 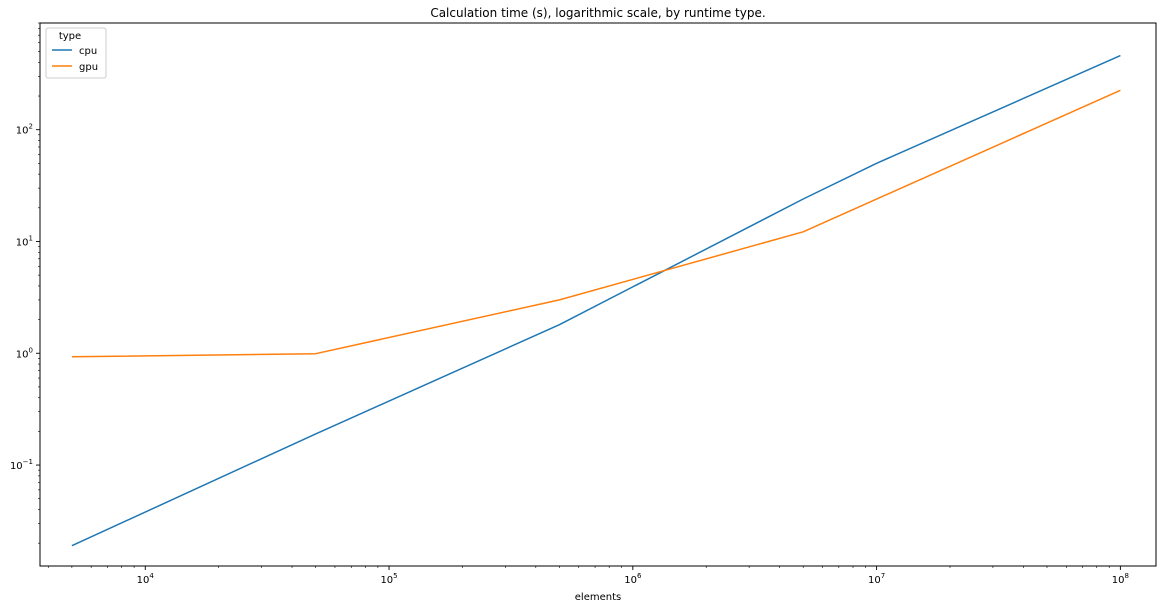 What do you see at coordinates (633, 579) in the screenshot?
I see `x-tick-label: 10⁶` at bounding box center [633, 579].